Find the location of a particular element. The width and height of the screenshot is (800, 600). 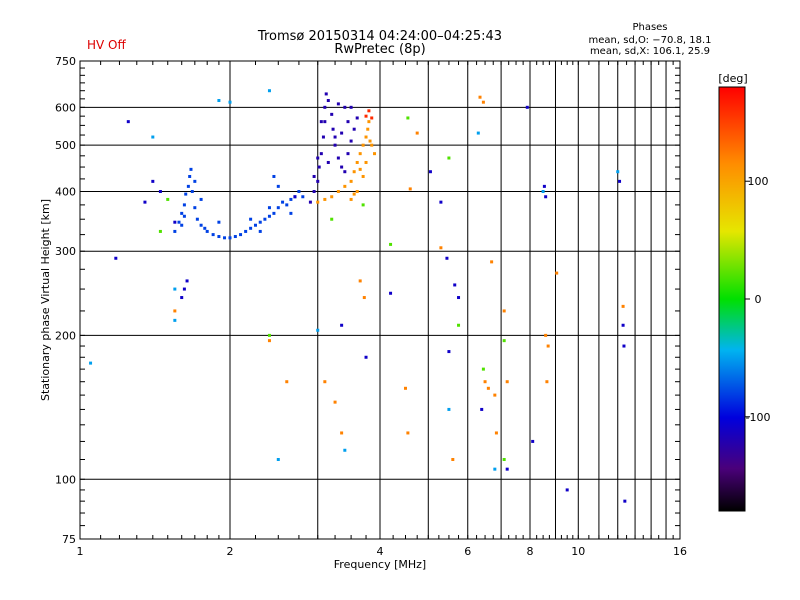

x-tick-label: 4 is located at coordinates (380, 551).